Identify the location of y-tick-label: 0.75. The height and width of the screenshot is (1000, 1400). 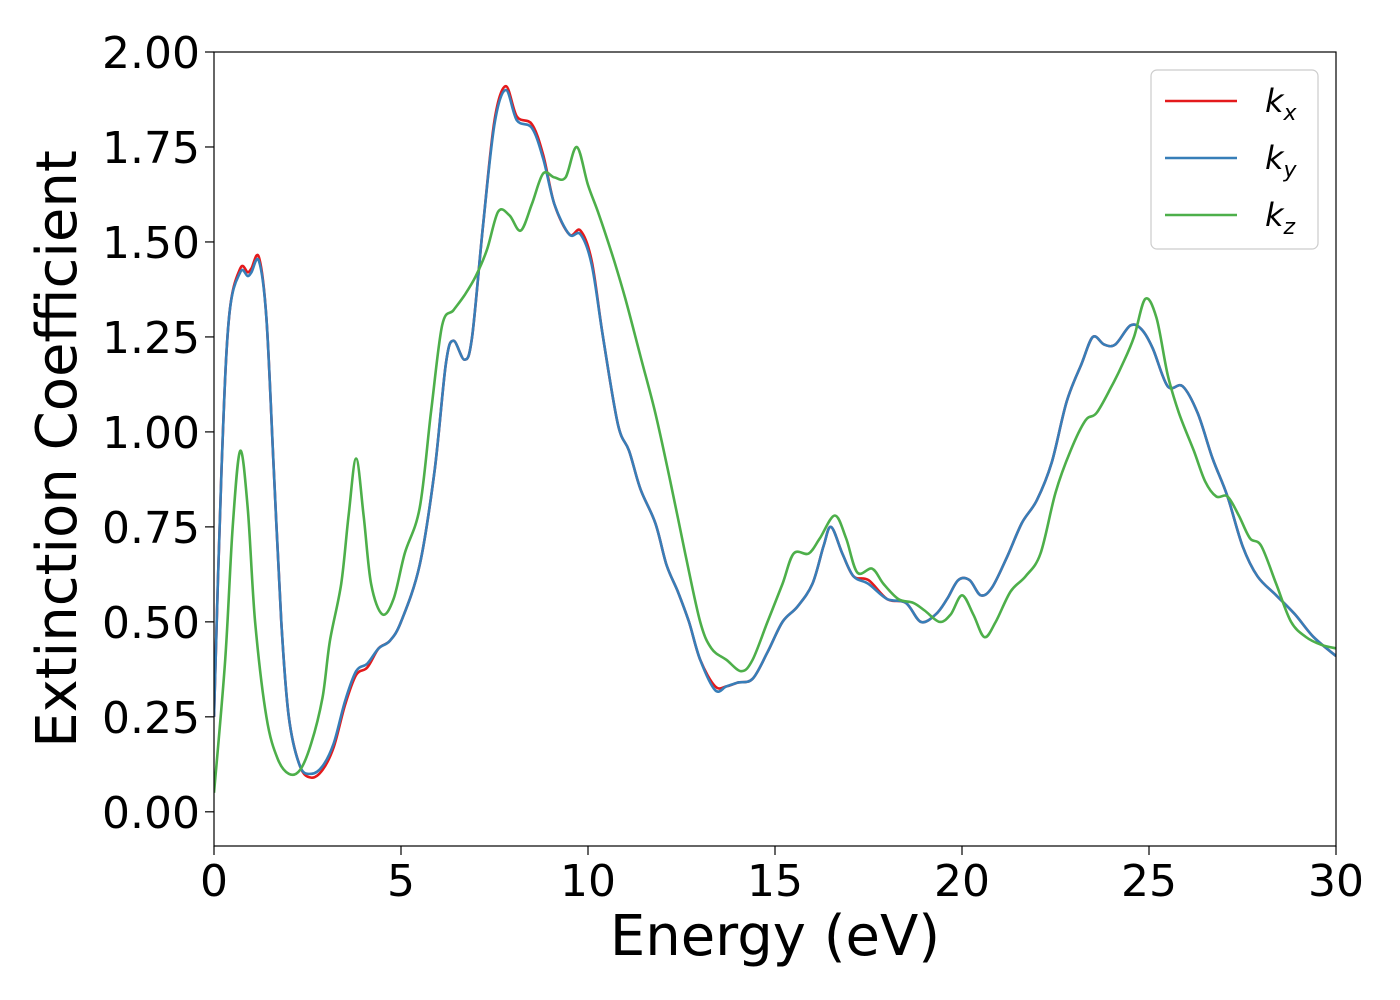
(151, 528).